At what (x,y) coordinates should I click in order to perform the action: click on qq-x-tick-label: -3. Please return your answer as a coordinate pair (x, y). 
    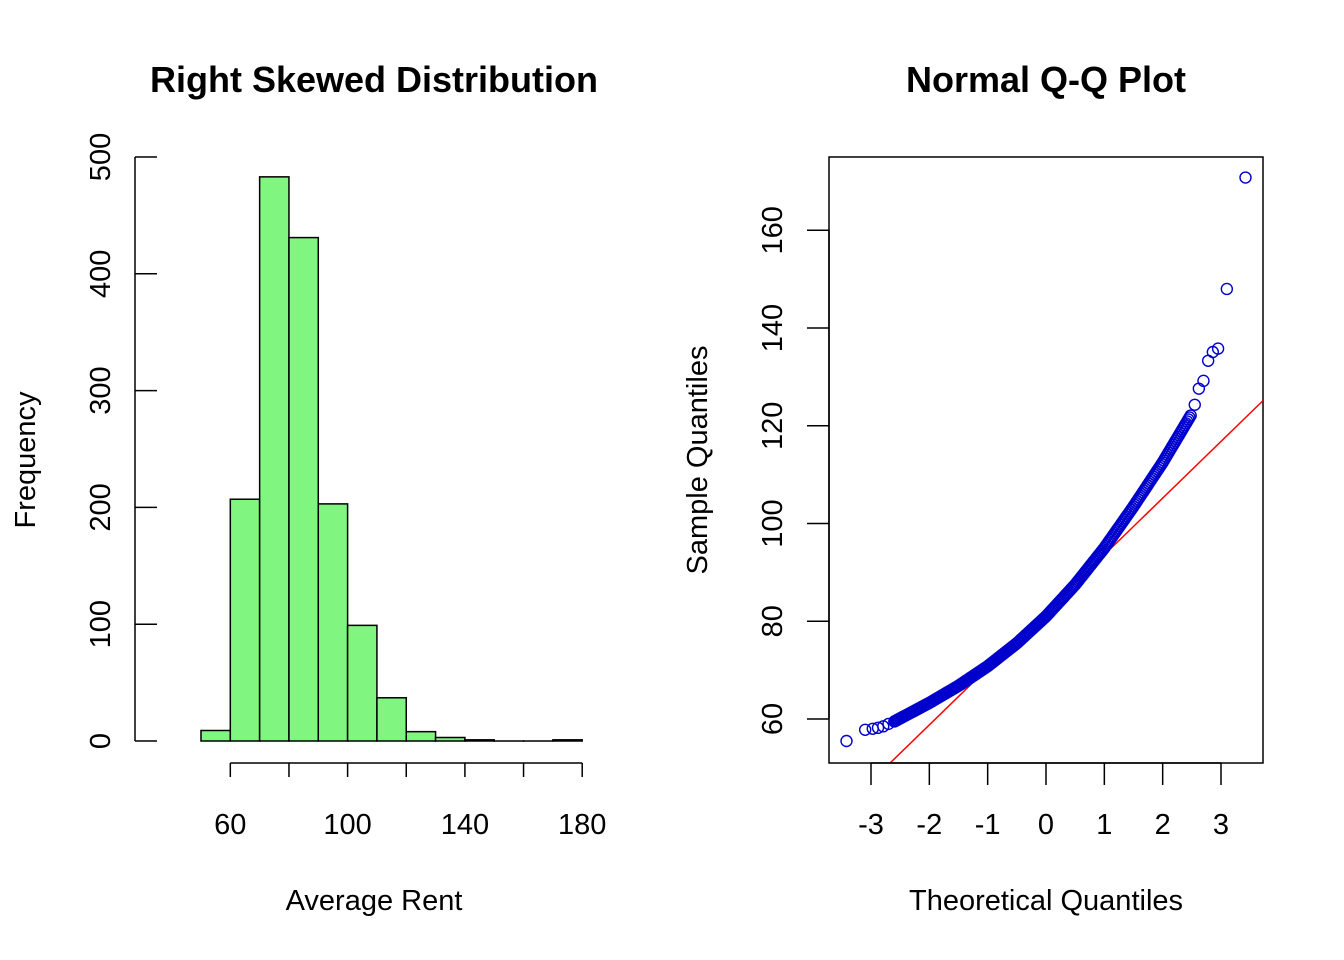
    Looking at the image, I should click on (871, 825).